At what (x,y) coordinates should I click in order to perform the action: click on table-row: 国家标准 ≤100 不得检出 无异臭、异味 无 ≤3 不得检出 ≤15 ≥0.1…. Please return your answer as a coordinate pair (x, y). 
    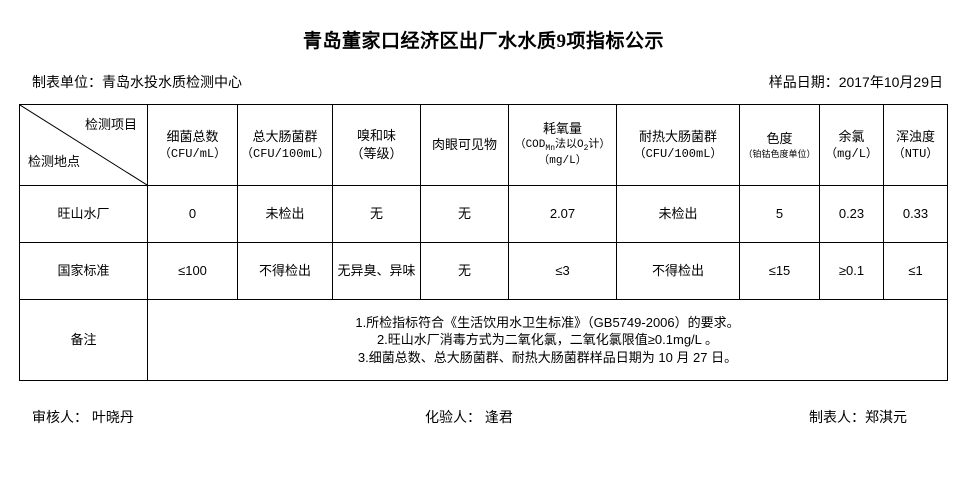
    Looking at the image, I should click on (483, 271).